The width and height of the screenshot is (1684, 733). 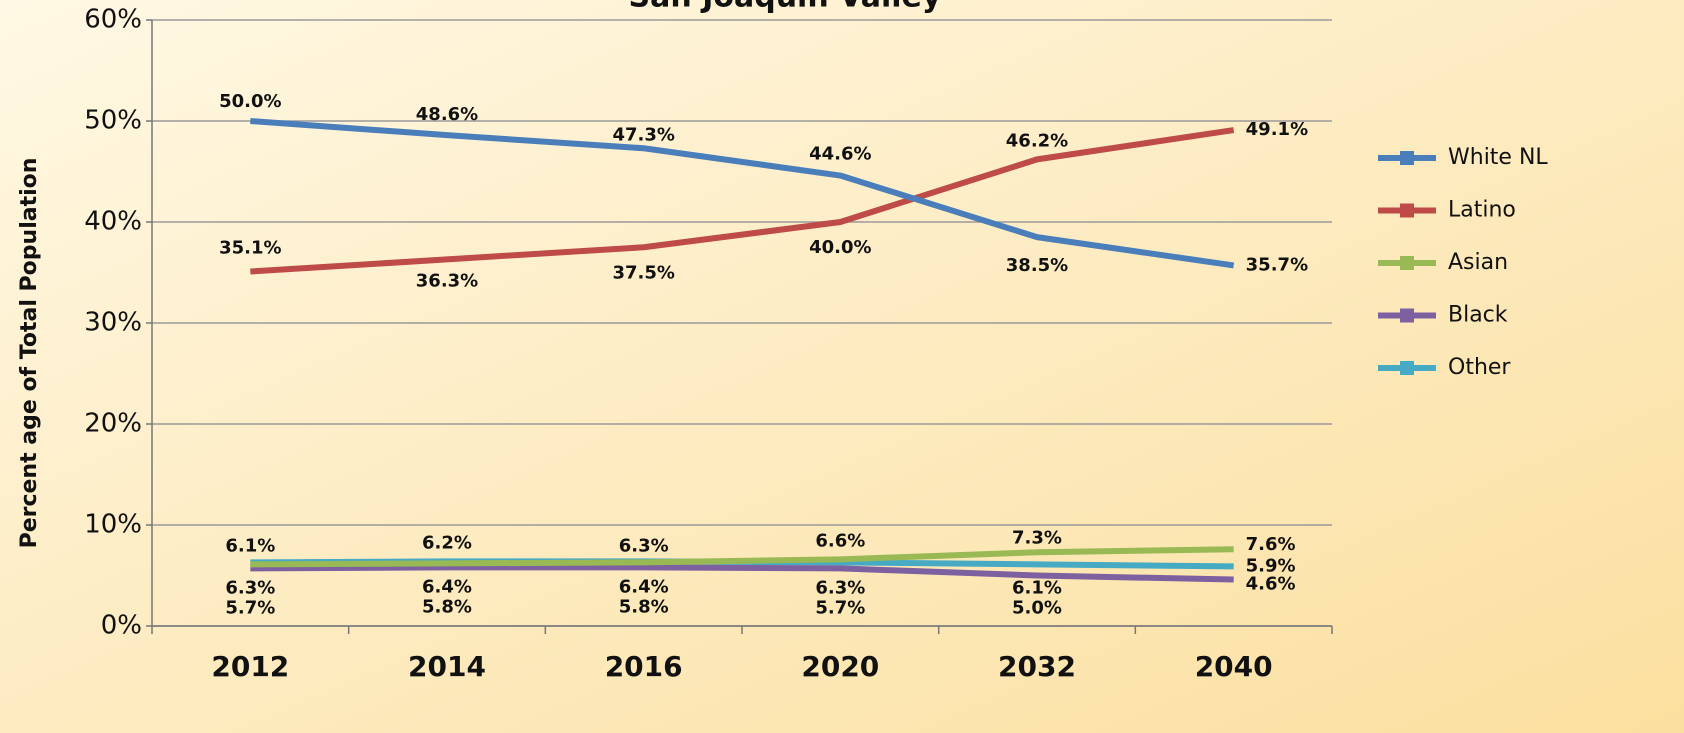 What do you see at coordinates (447, 542) in the screenshot?
I see `value-label: 6.2%` at bounding box center [447, 542].